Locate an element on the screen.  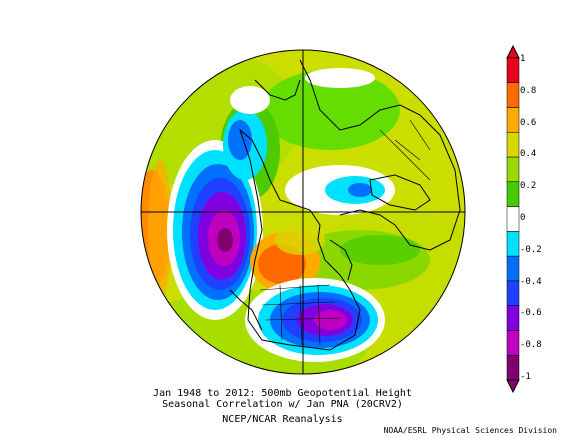
colorbar-tick-label: 0 is located at coordinates (523, 218).